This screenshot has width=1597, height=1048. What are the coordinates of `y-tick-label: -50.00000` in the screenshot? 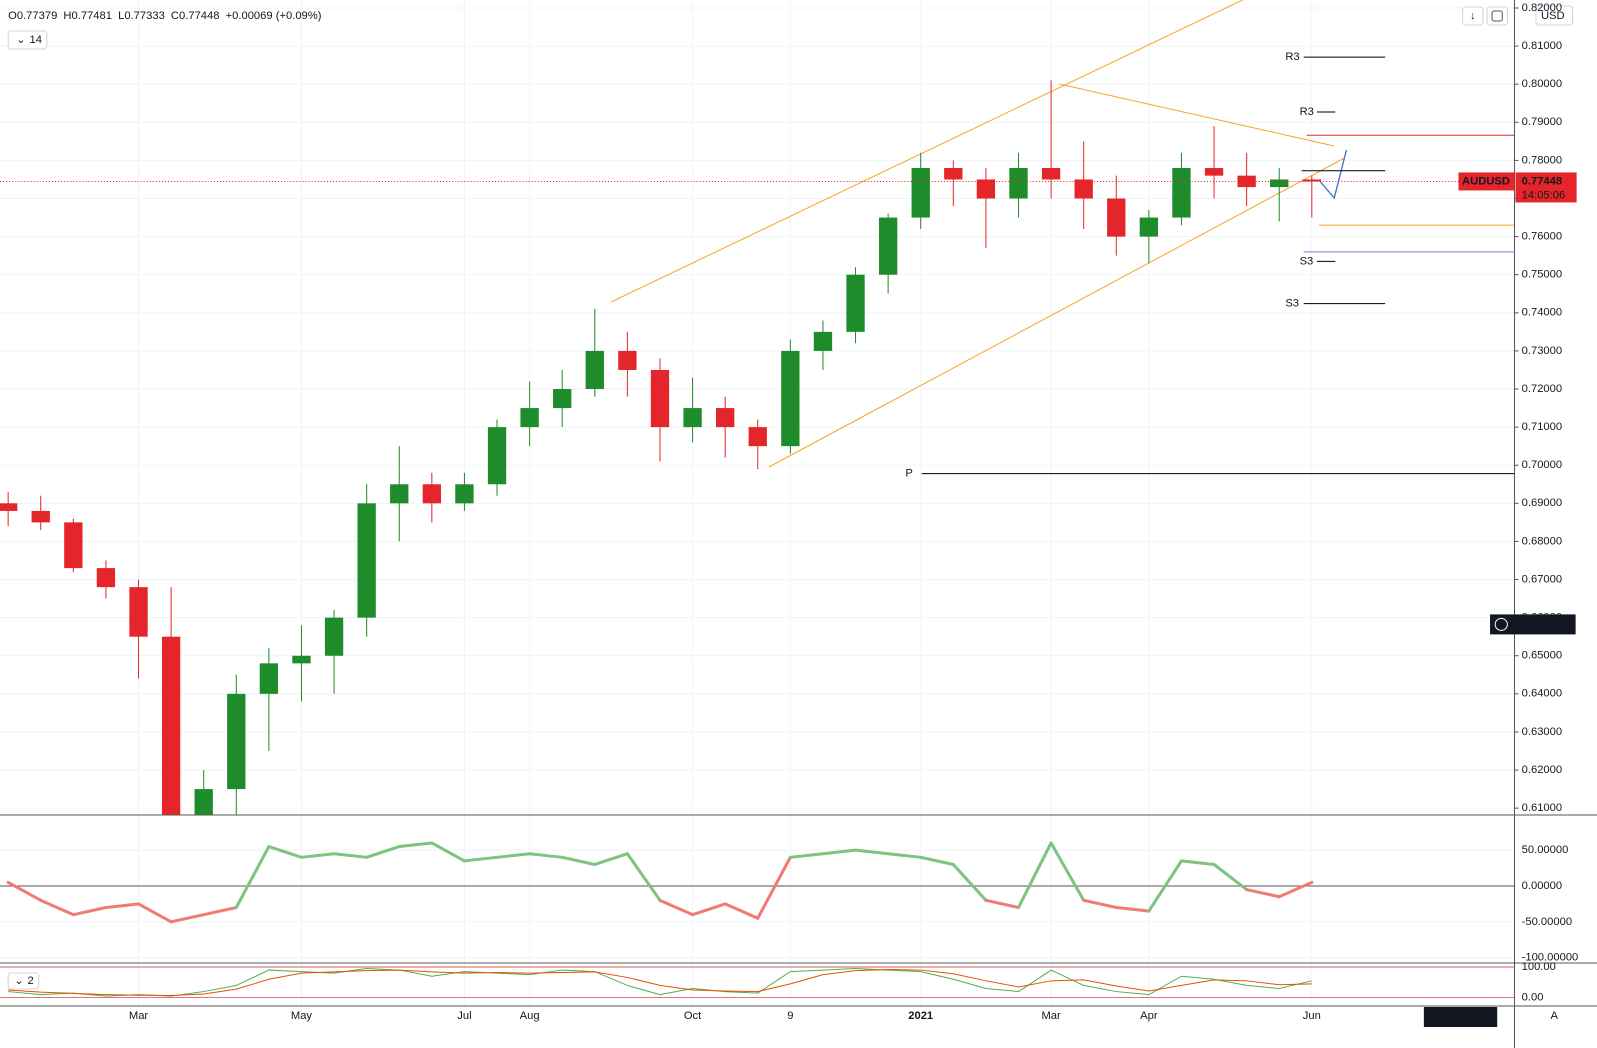 It's located at (1547, 922).